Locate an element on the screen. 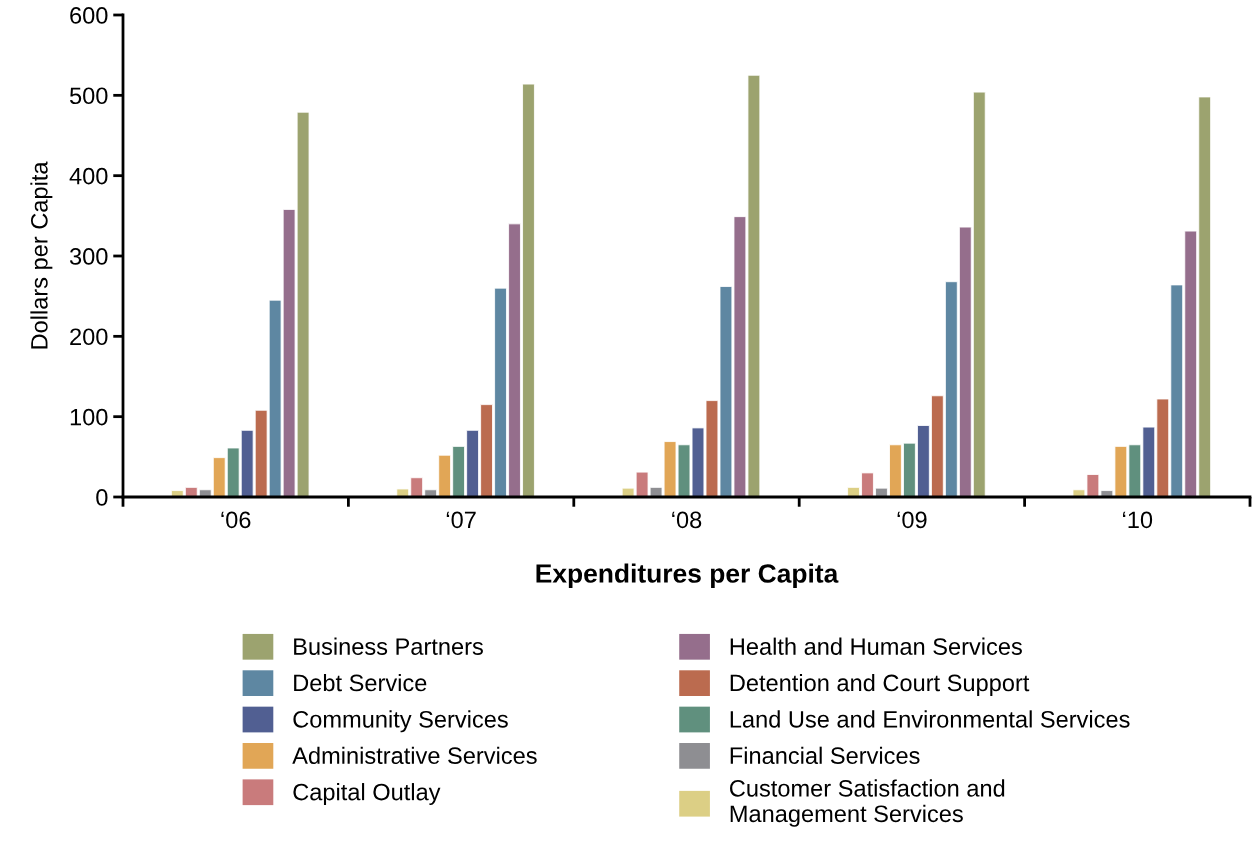 This screenshot has width=1257, height=842. y-tick-label: 100 is located at coordinates (89, 417).